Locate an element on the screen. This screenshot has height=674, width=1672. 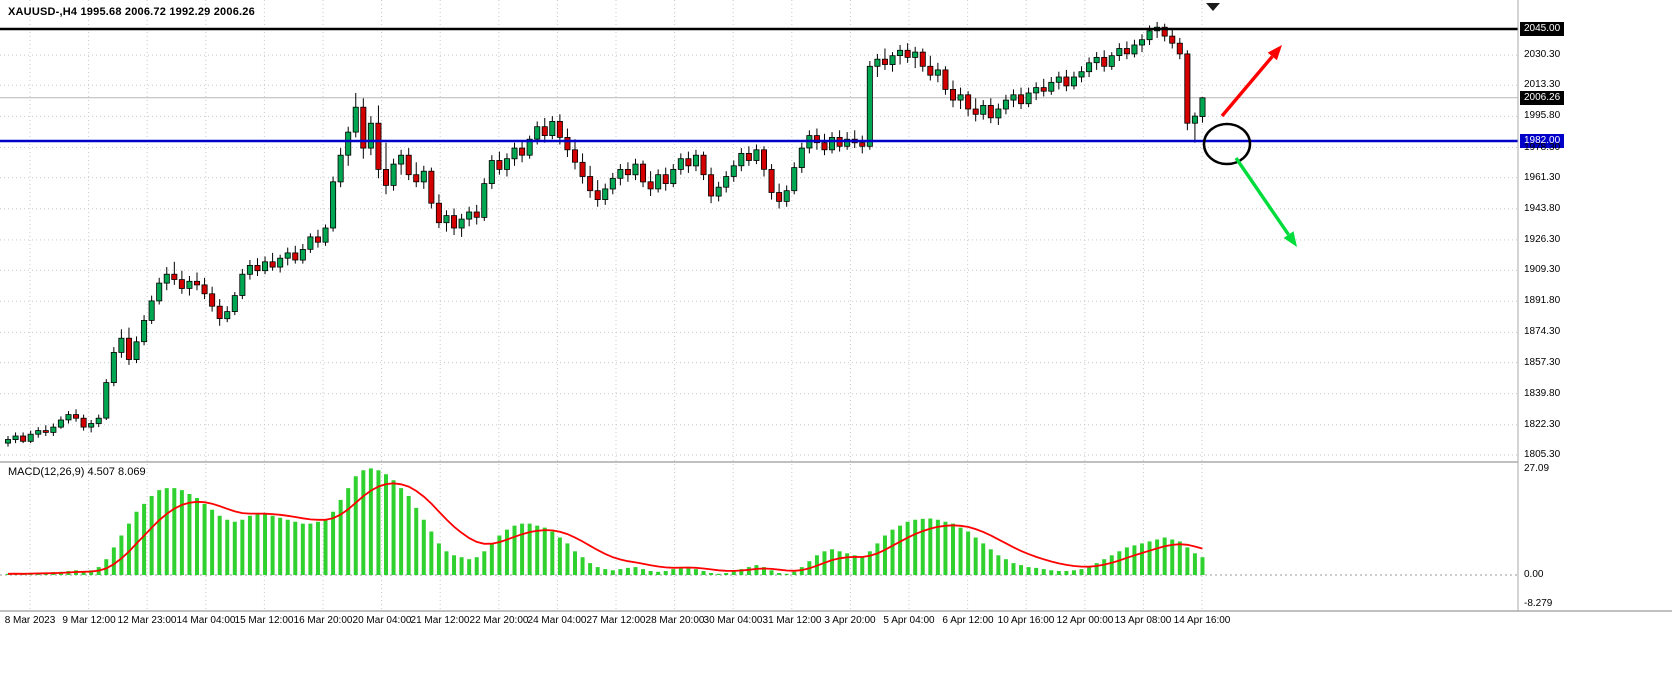
bearish-arrow is located at coordinates (1262, 196).